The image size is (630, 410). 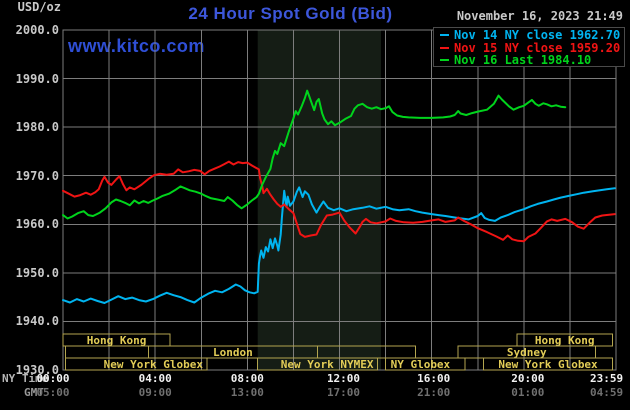 What do you see at coordinates (343, 392) in the screenshot?
I see `x-tick-label-gmt: 17:00` at bounding box center [343, 392].